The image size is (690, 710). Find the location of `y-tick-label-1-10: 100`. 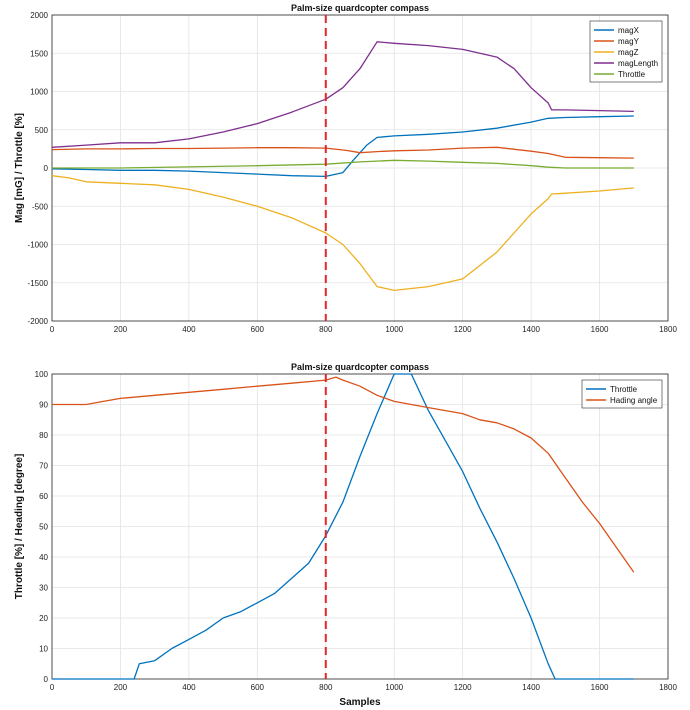

y-tick-label-1-10: 100 is located at coordinates (42, 374).